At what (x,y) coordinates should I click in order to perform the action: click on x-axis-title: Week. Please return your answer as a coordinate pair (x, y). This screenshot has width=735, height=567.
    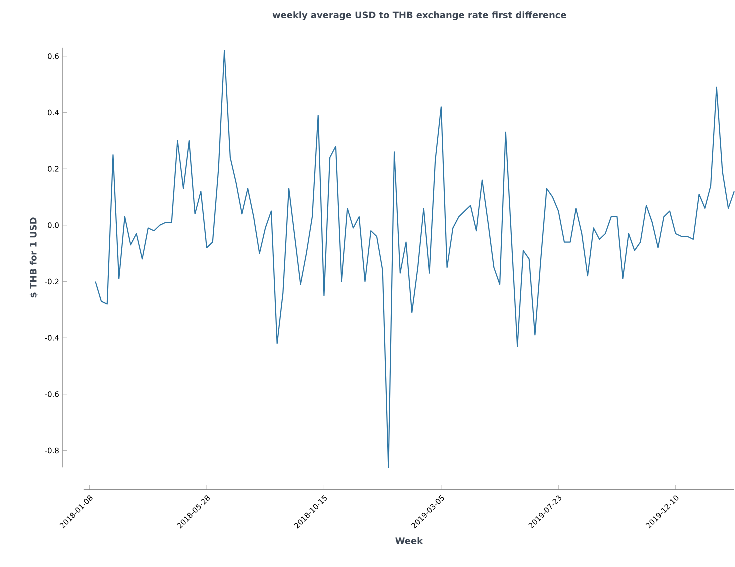
    Looking at the image, I should click on (410, 541).